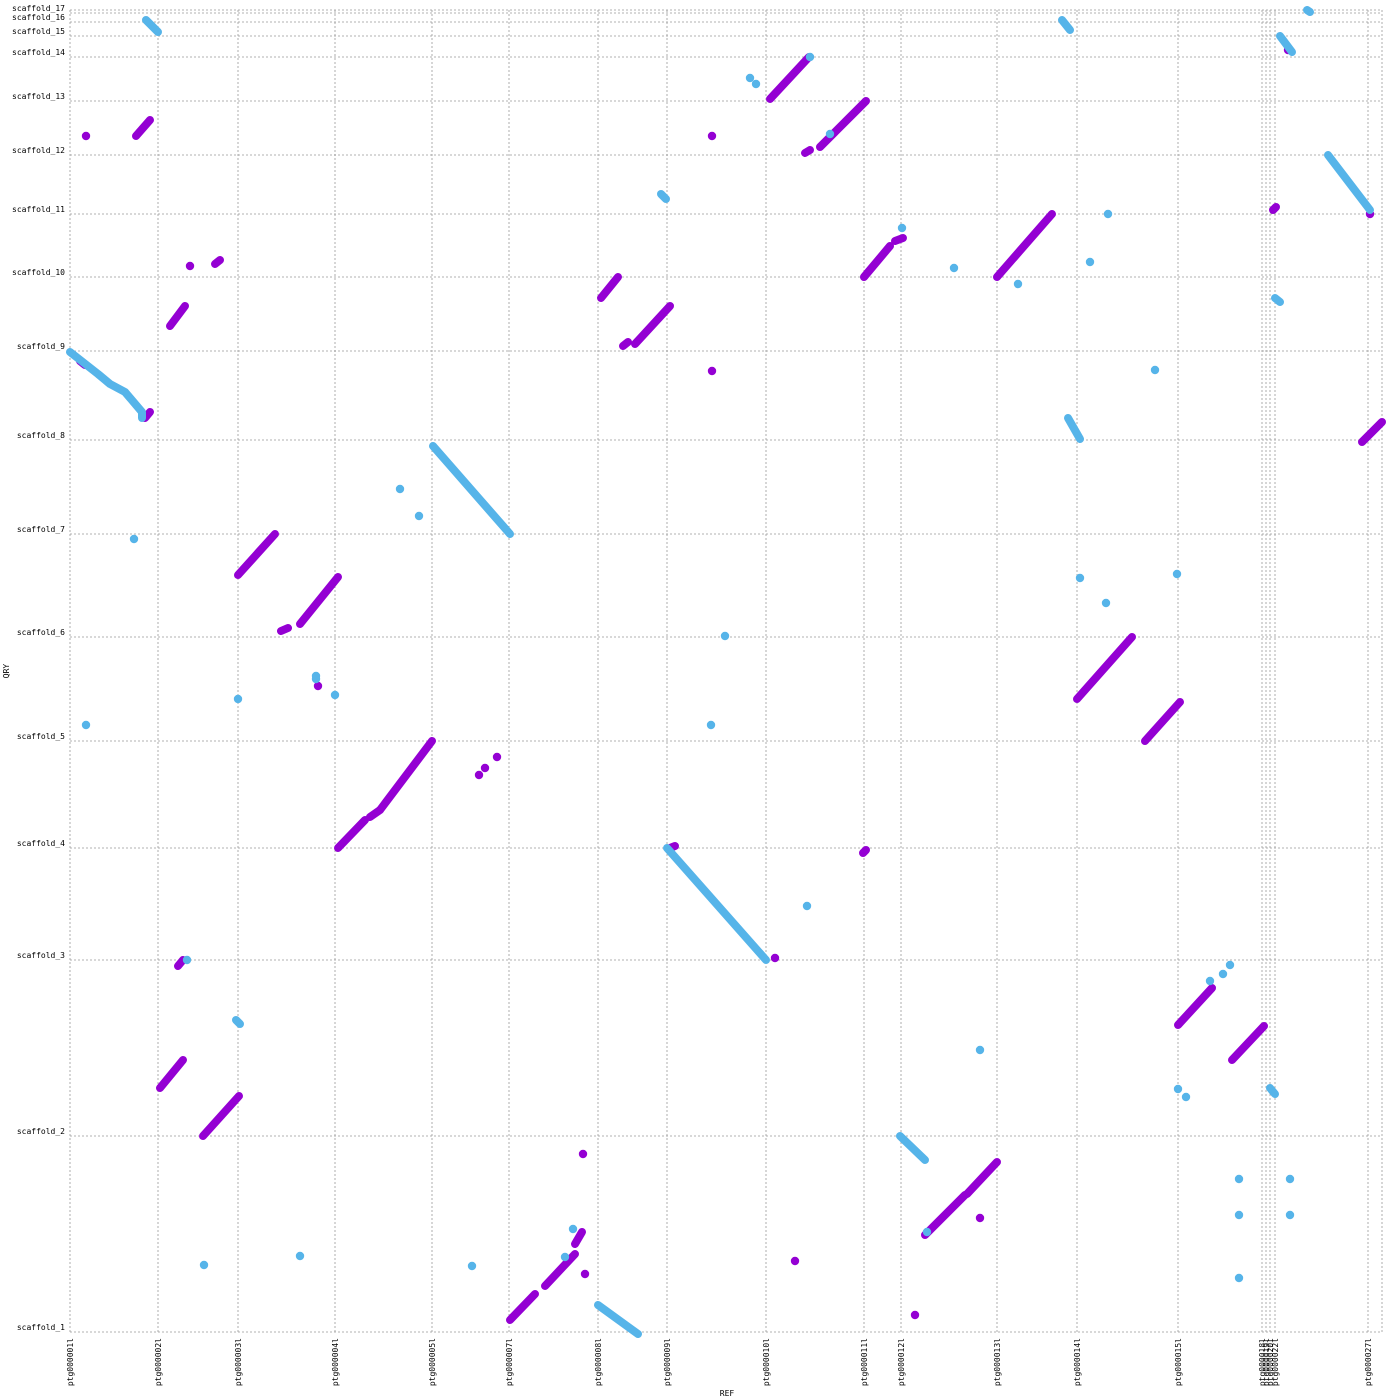 The width and height of the screenshot is (1400, 1400). What do you see at coordinates (238, 1362) in the screenshot?
I see `x-tick-label: ptg000003l` at bounding box center [238, 1362].